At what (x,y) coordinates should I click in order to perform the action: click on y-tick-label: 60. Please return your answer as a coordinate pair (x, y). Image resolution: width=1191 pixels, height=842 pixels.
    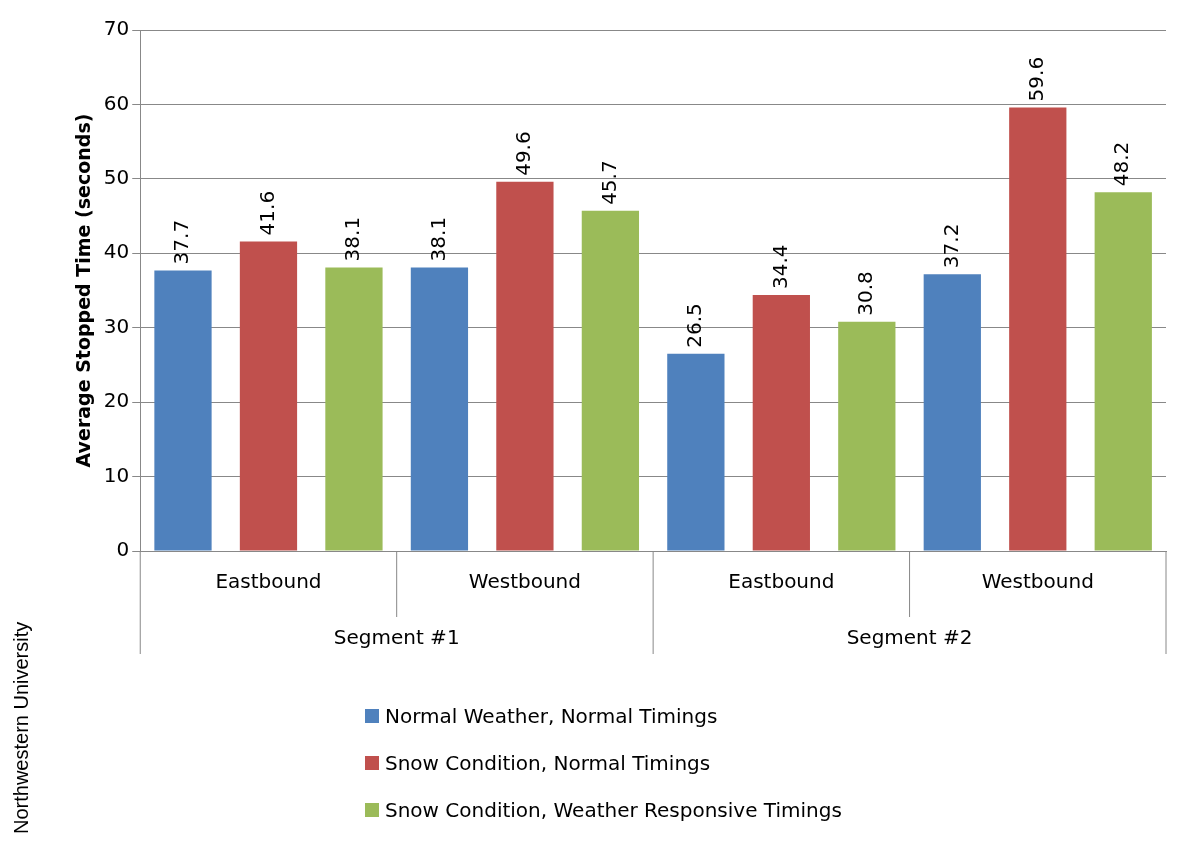
    Looking at the image, I should click on (116, 102).